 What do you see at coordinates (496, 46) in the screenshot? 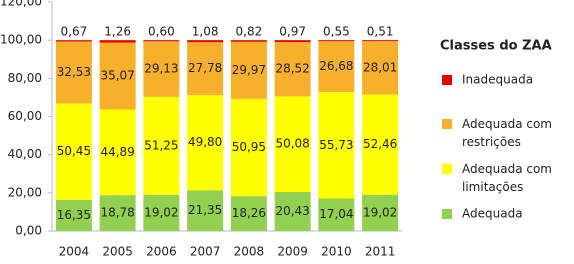
I see `legend-title: Classes do ZAA` at bounding box center [496, 46].